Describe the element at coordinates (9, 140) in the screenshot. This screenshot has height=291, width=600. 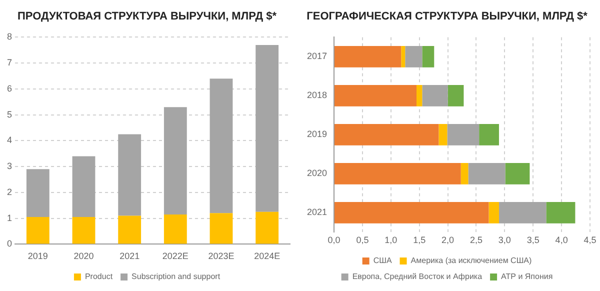
I see `y-tick-label: 4` at that location.